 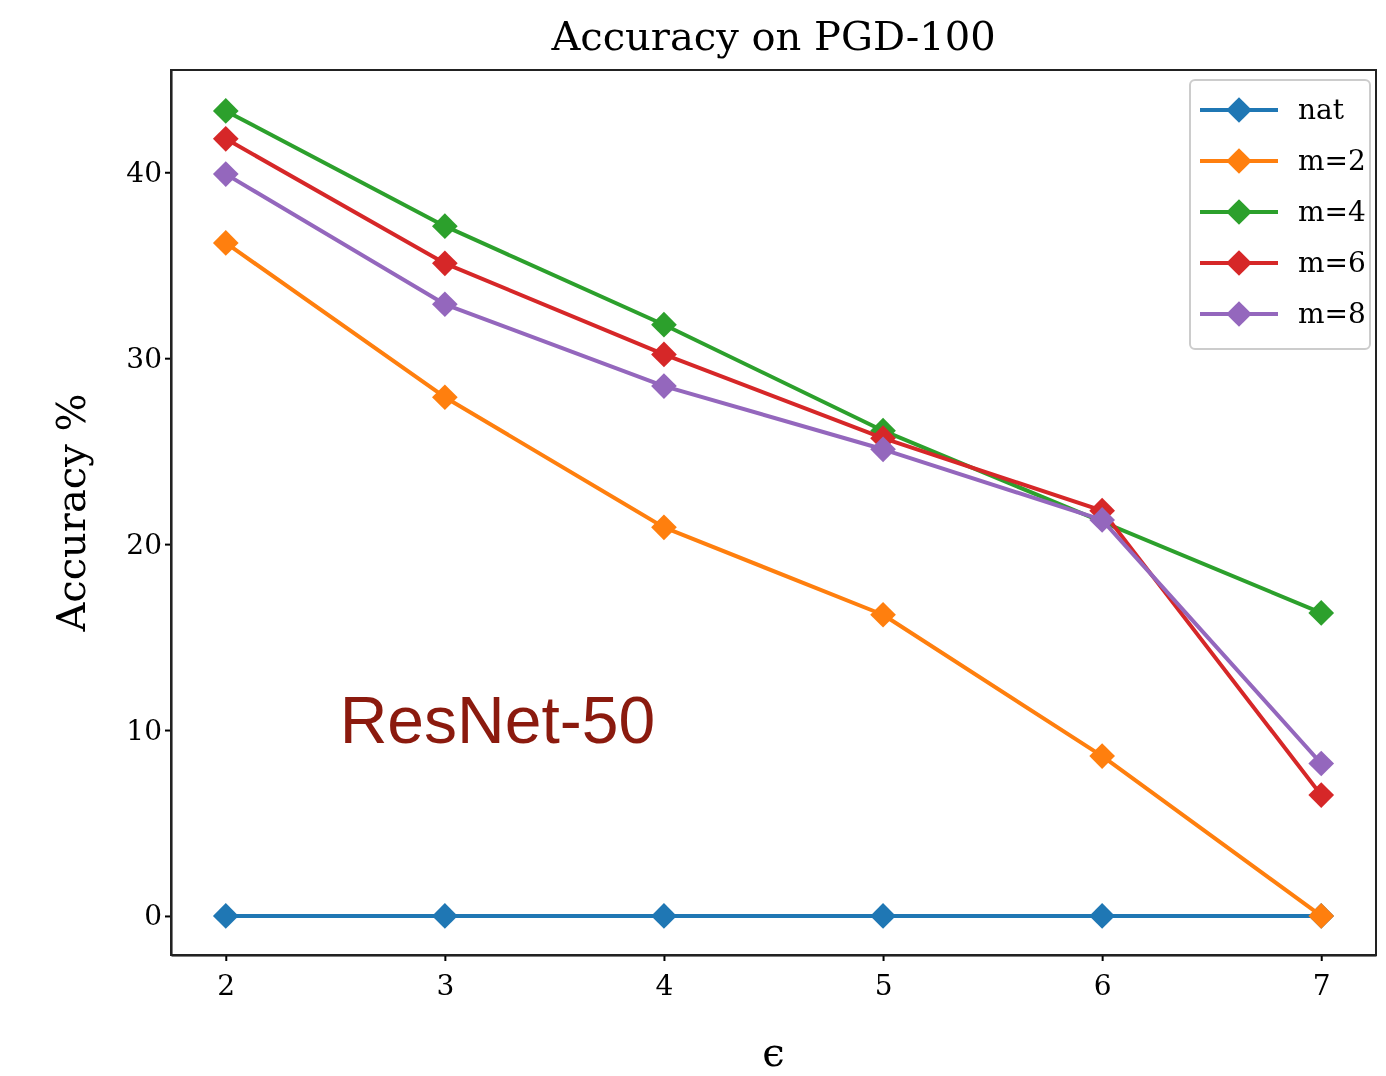 What do you see at coordinates (144, 544) in the screenshot?
I see `y-tick-label: 20` at bounding box center [144, 544].